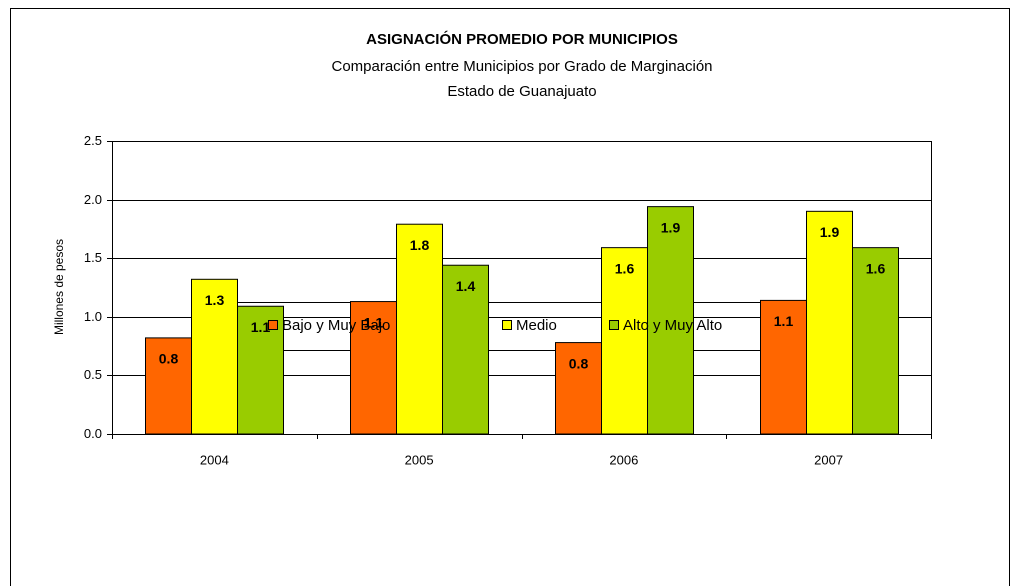 Image resolution: width=1011 pixels, height=586 pixels. What do you see at coordinates (215, 300) in the screenshot?
I see `data-label: 1.3` at bounding box center [215, 300].